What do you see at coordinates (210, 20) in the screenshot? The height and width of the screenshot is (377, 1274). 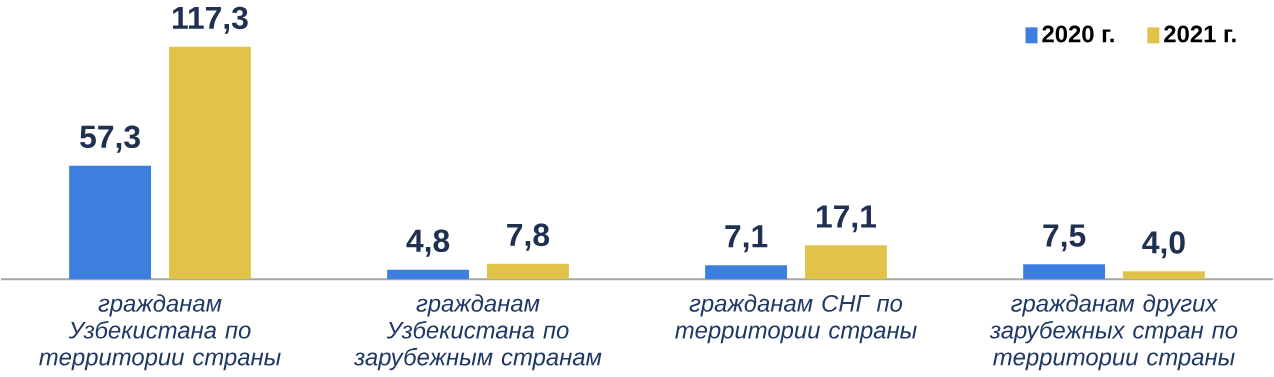 I see `data-label: 117,3` at bounding box center [210, 20].